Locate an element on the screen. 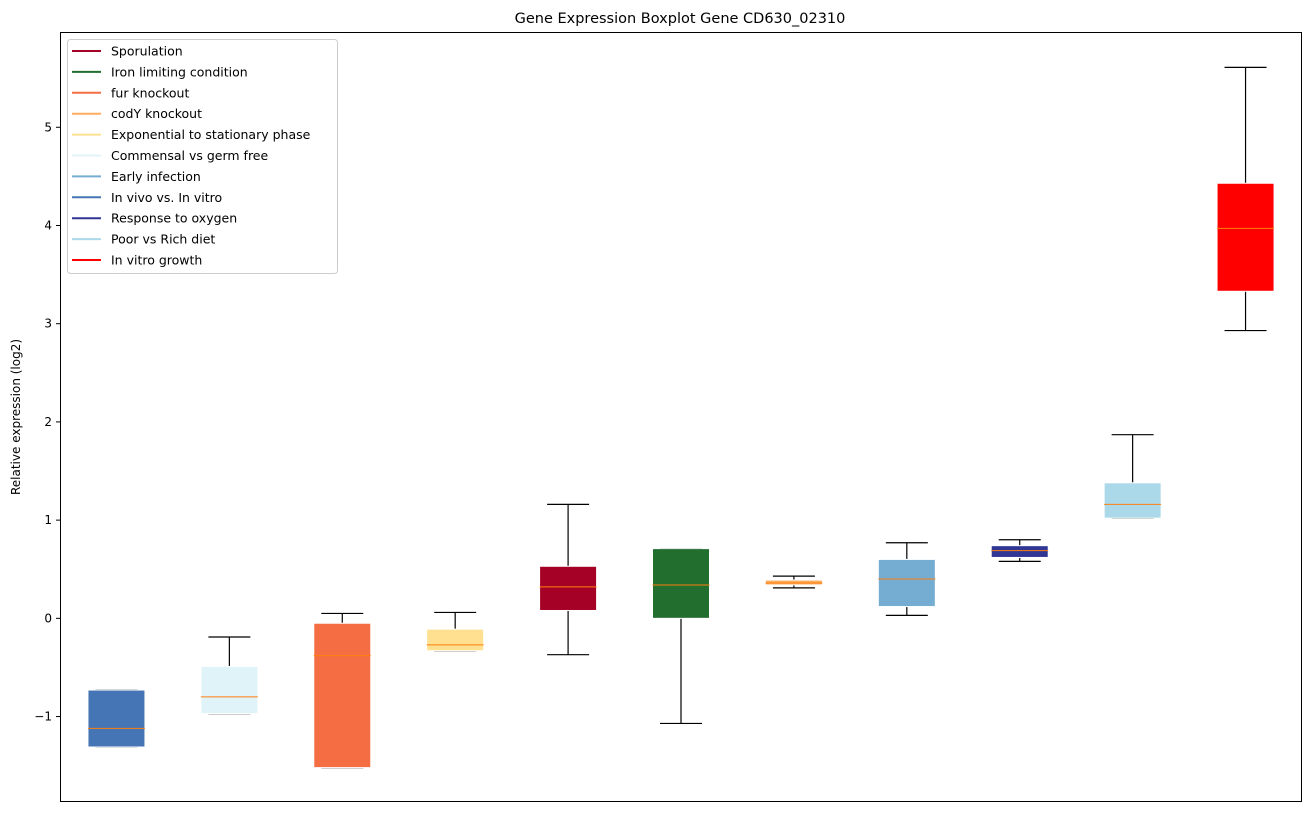  legend-item: Exponential to stationary phase is located at coordinates (191, 134).